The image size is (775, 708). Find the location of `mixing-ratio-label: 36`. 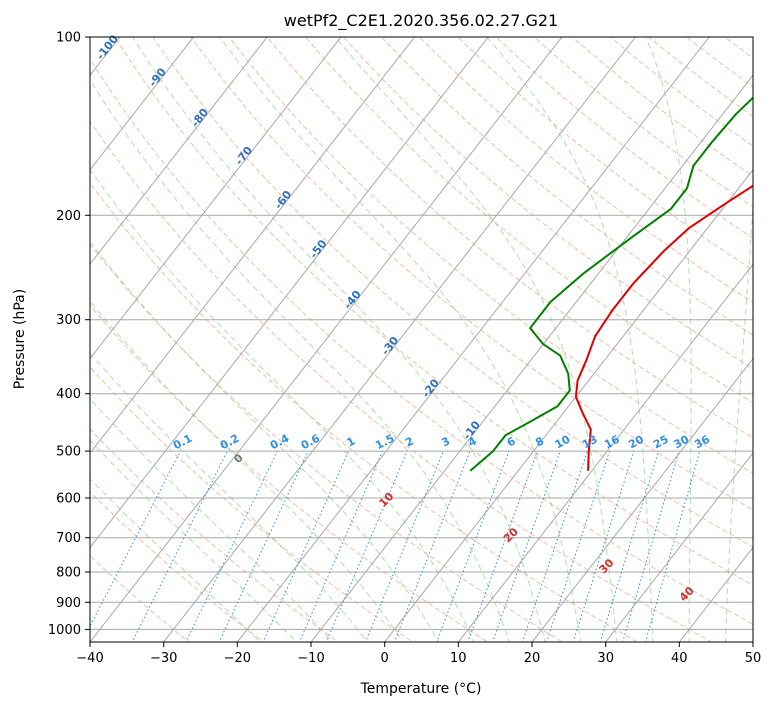

mixing-ratio-label: 36 is located at coordinates (702, 442).